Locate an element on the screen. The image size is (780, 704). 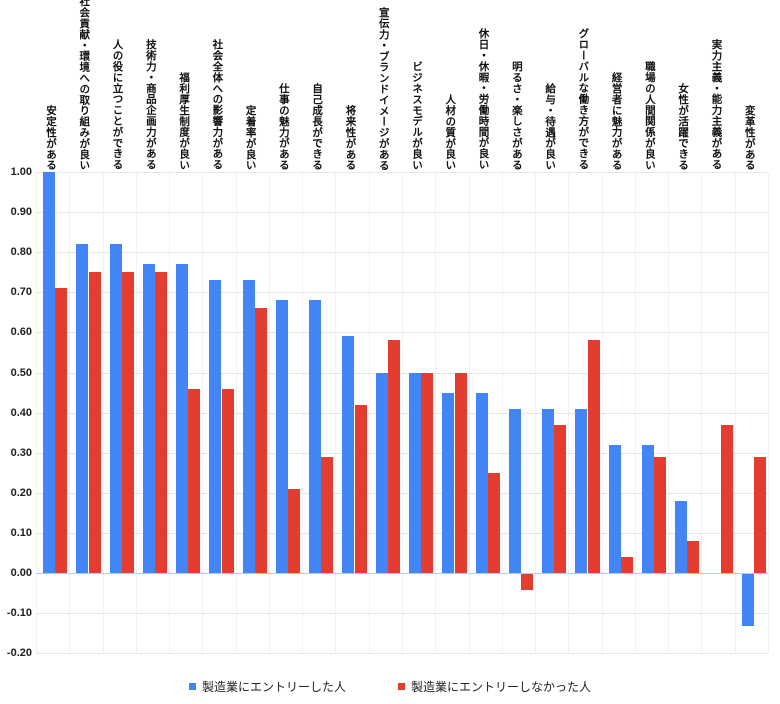
zero-baseline is located at coordinates (402, 573).